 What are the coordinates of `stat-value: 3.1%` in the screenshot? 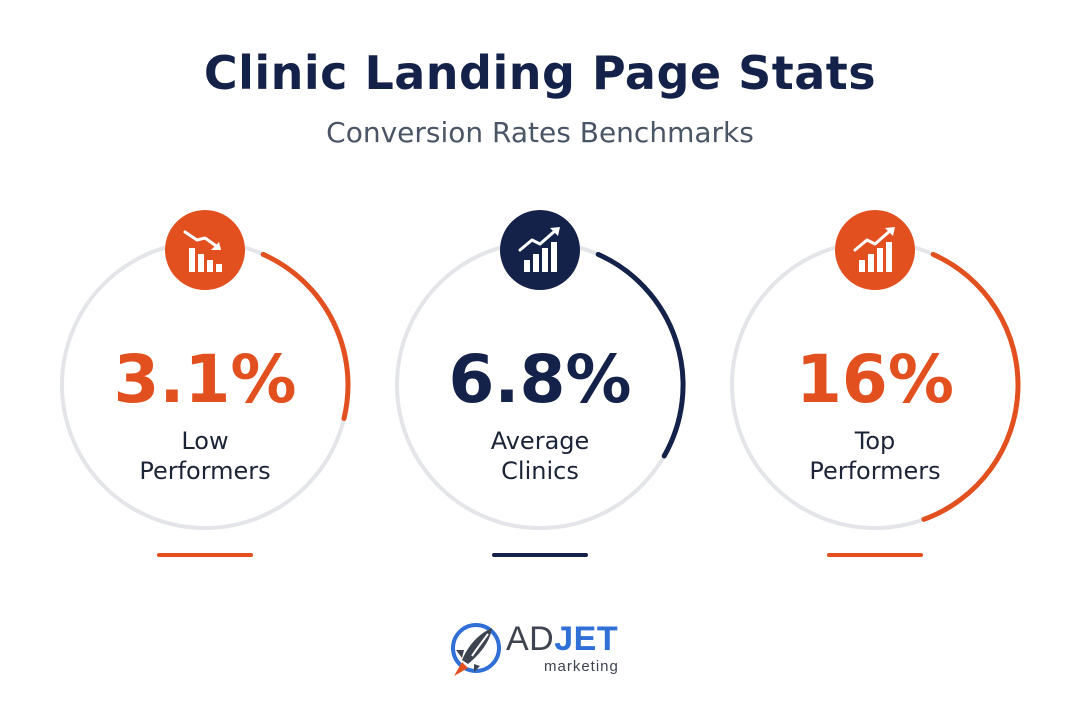 It's located at (204, 379).